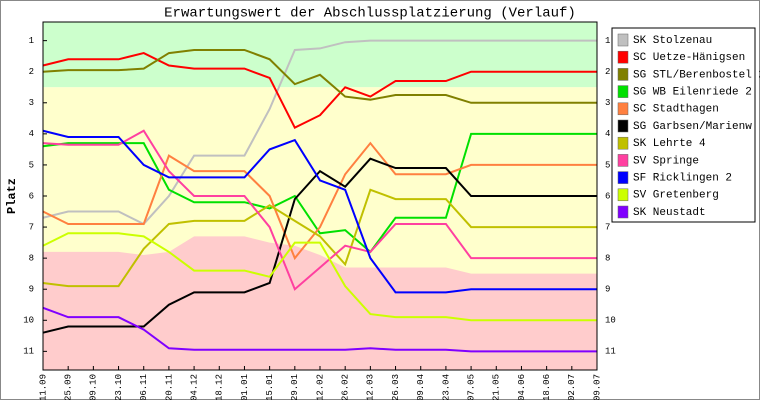 Image resolution: width=760 pixels, height=400 pixels. Describe the element at coordinates (676, 196) in the screenshot. I see `legend-label: SV Gretenberg` at that location.